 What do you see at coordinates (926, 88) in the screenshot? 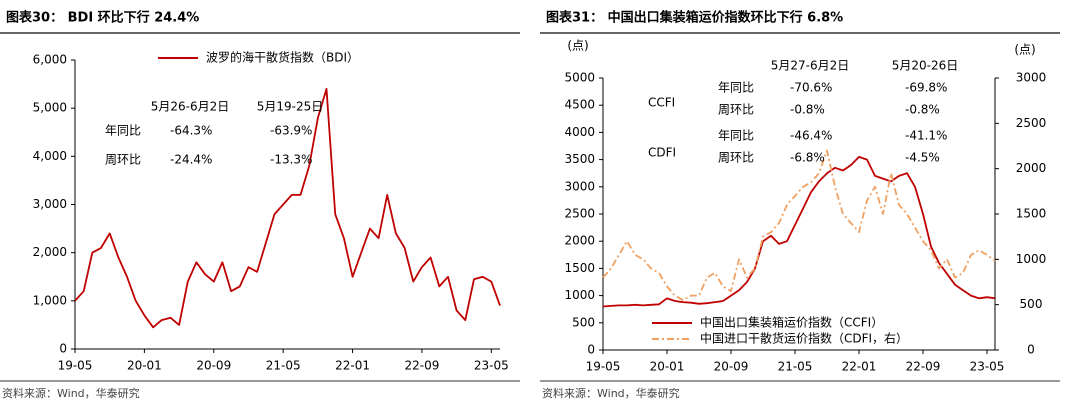
I see `annotation-value: -69.8%` at bounding box center [926, 88].